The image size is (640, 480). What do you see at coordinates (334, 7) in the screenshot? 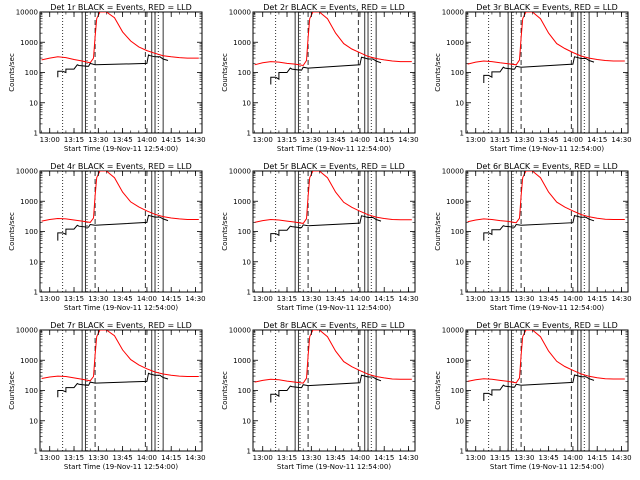
I see `panel-title: Det 2r BLACK = Events, RED = LLD` at bounding box center [334, 7].